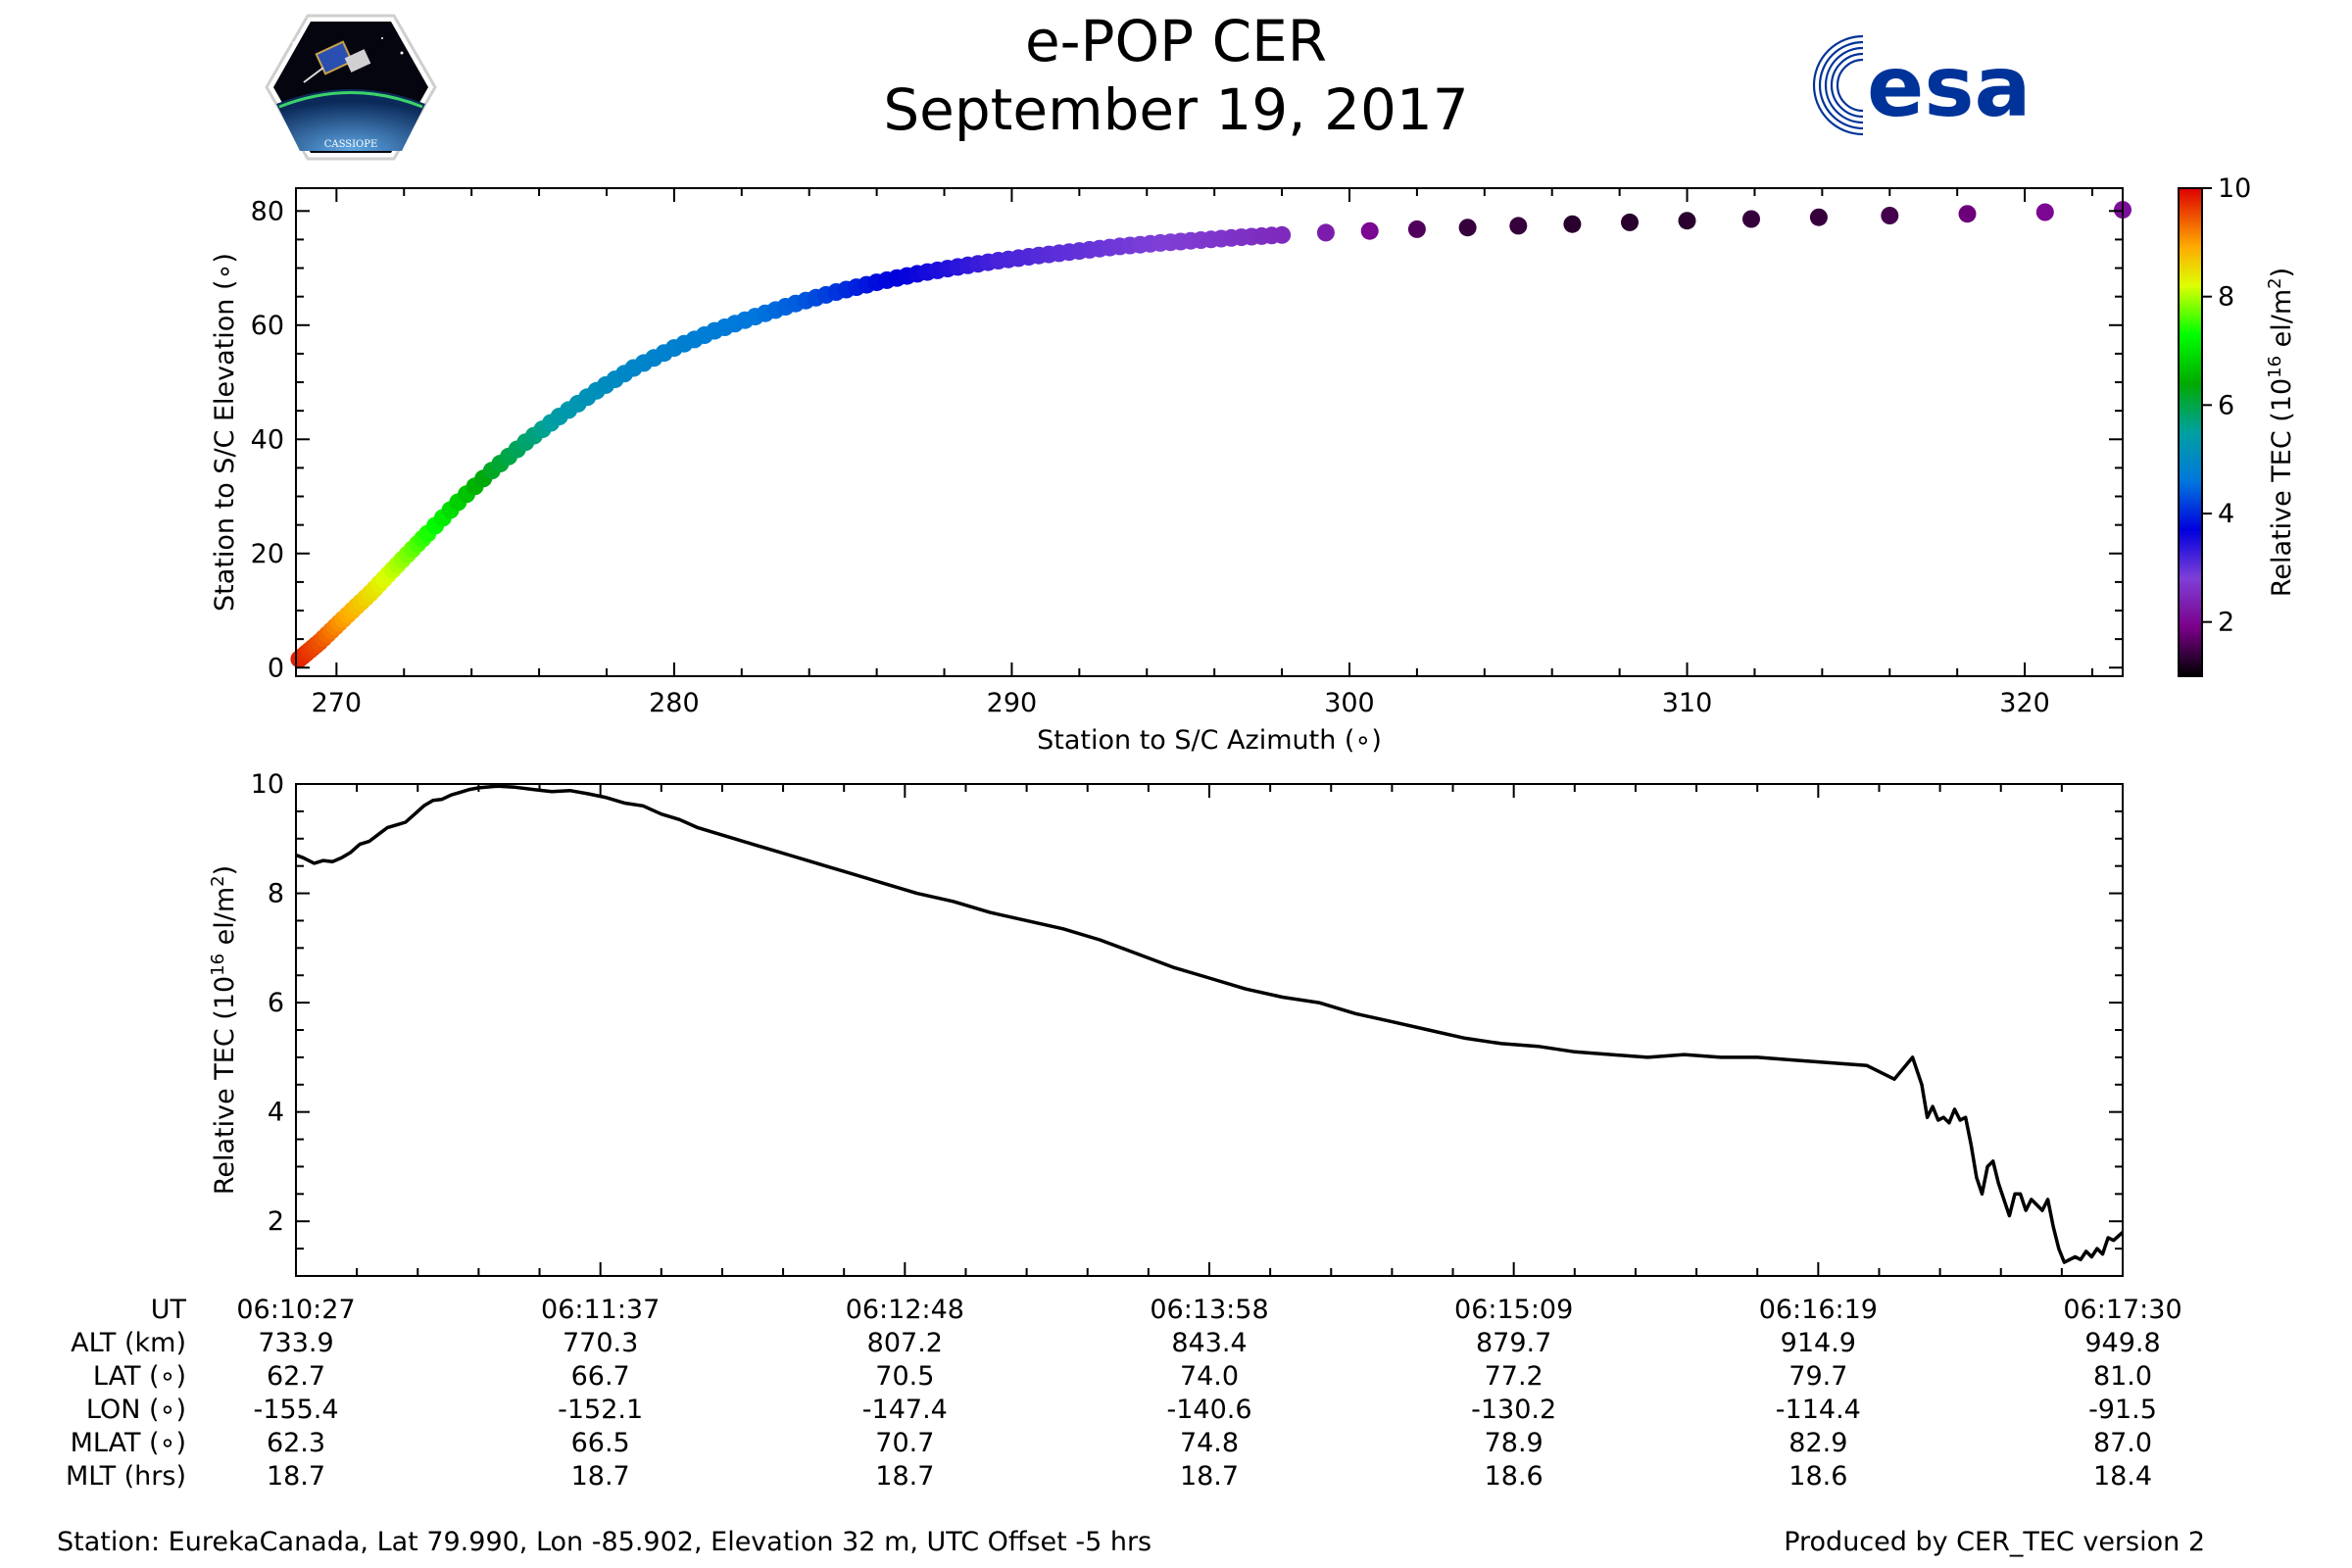 This screenshot has height=1568, width=2352. What do you see at coordinates (2122, 1410) in the screenshot?
I see `table-cell: -91.5` at bounding box center [2122, 1410].